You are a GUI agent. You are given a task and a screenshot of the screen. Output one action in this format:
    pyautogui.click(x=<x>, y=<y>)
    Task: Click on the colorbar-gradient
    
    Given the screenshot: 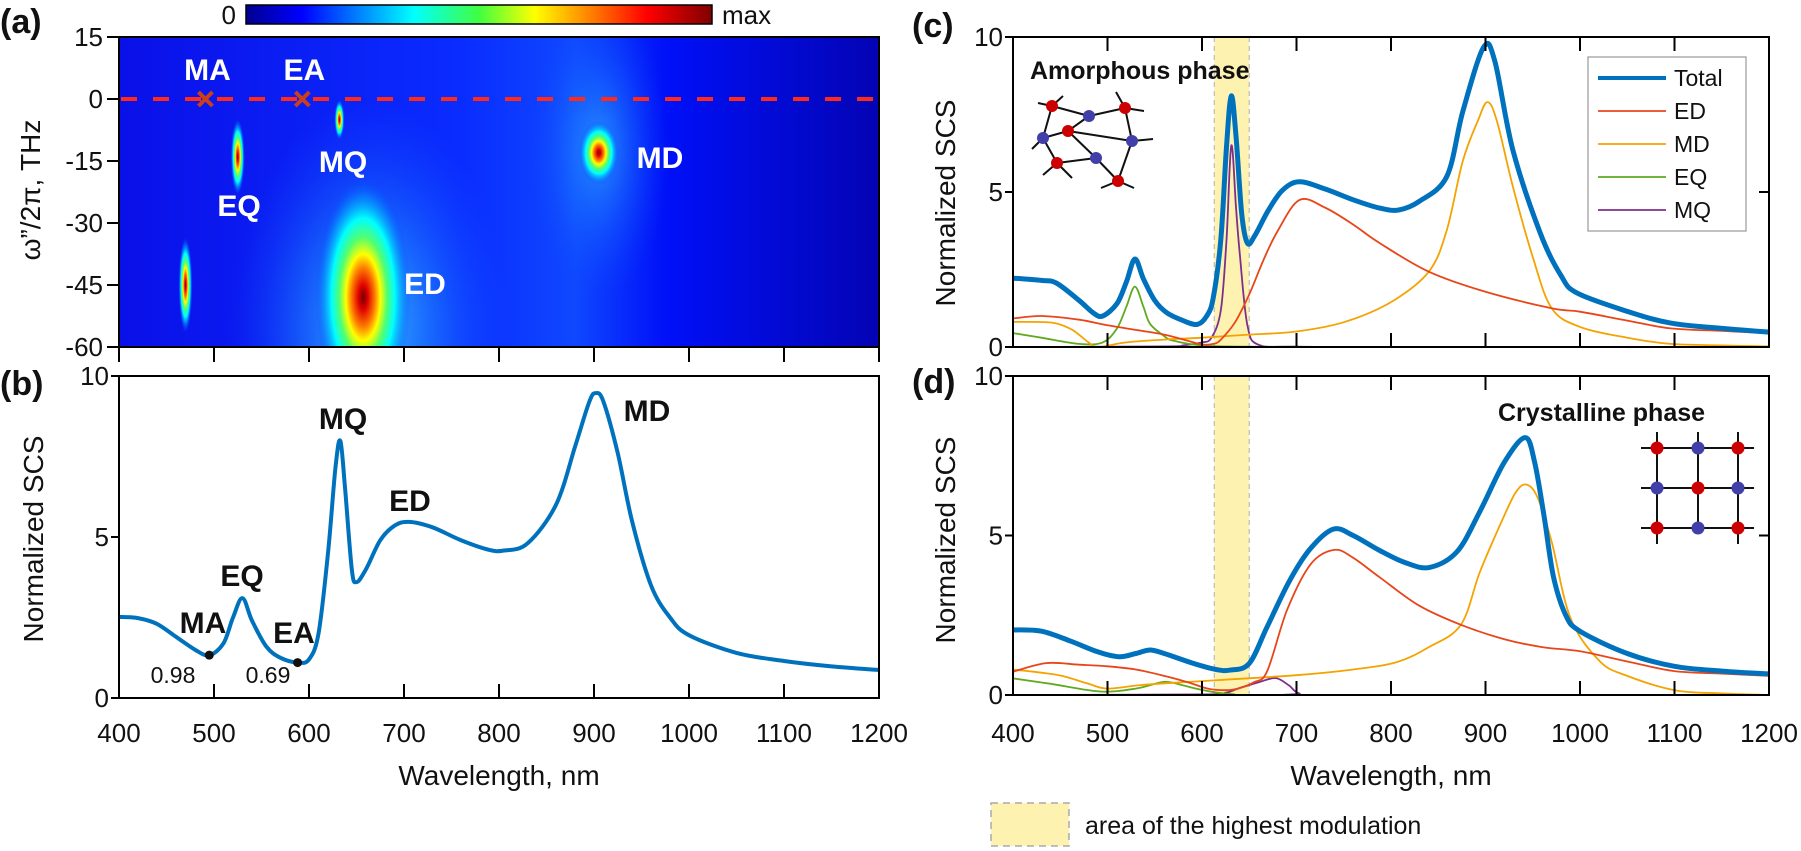 What is the action you would take?
    pyautogui.click(x=479, y=14)
    